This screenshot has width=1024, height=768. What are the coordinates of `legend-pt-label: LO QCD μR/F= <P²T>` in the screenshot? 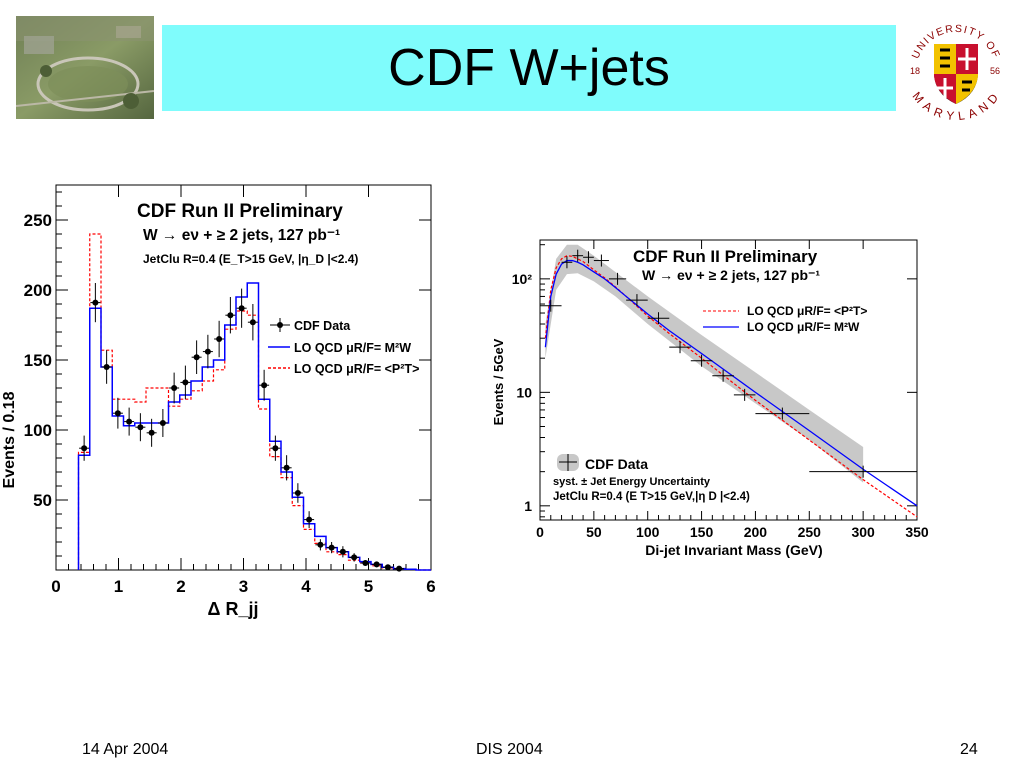 It's located at (356, 369).